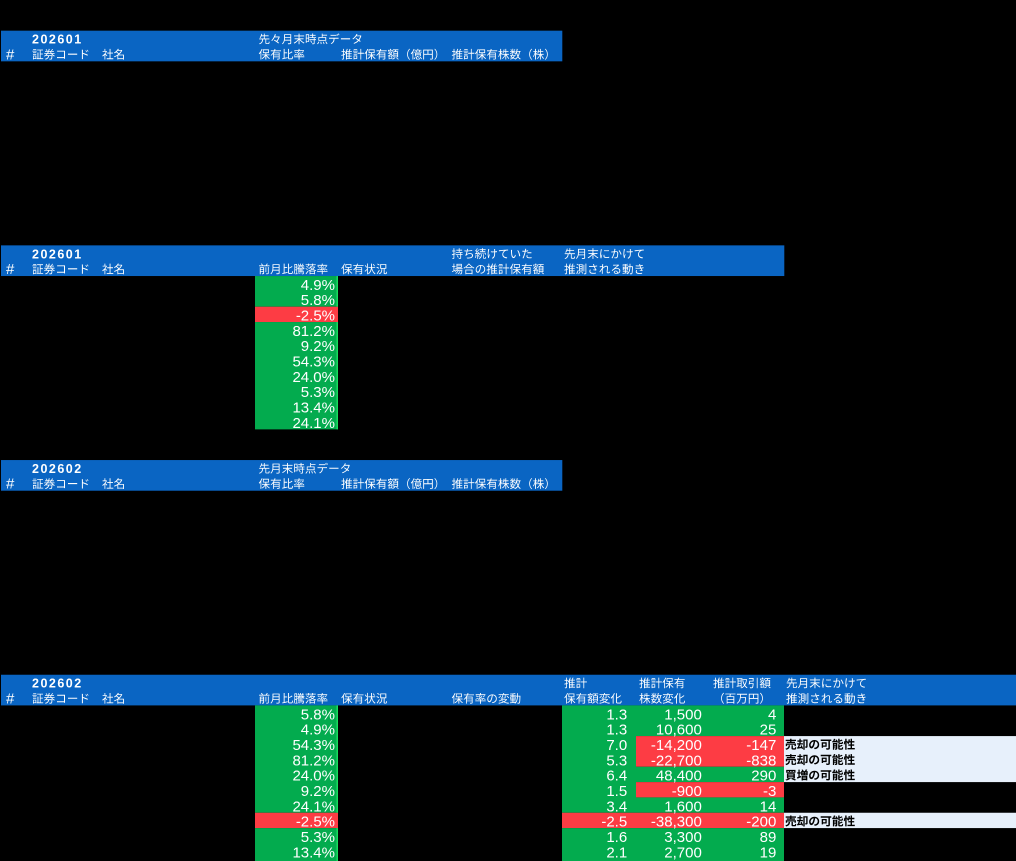 The image size is (1016, 861). Describe the element at coordinates (683, 714) in the screenshot. I see `svg-text: 1,500` at that location.